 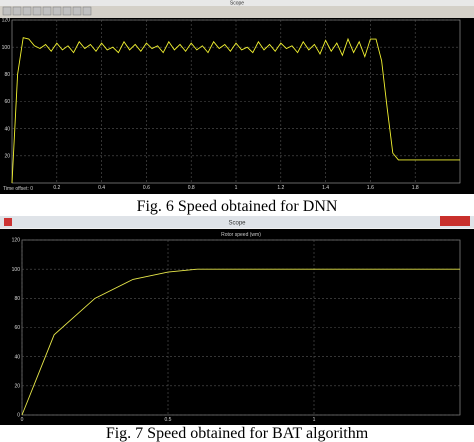 What do you see at coordinates (56, 188) in the screenshot?
I see `x-tick-label: 0.2` at bounding box center [56, 188].